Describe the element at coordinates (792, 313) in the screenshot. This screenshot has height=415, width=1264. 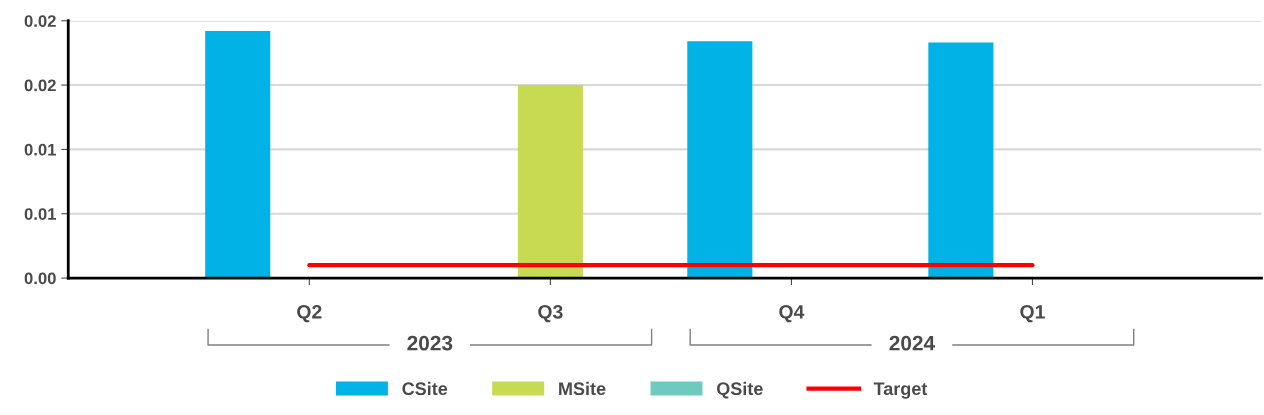
I see `x-tick-label: Q4` at that location.